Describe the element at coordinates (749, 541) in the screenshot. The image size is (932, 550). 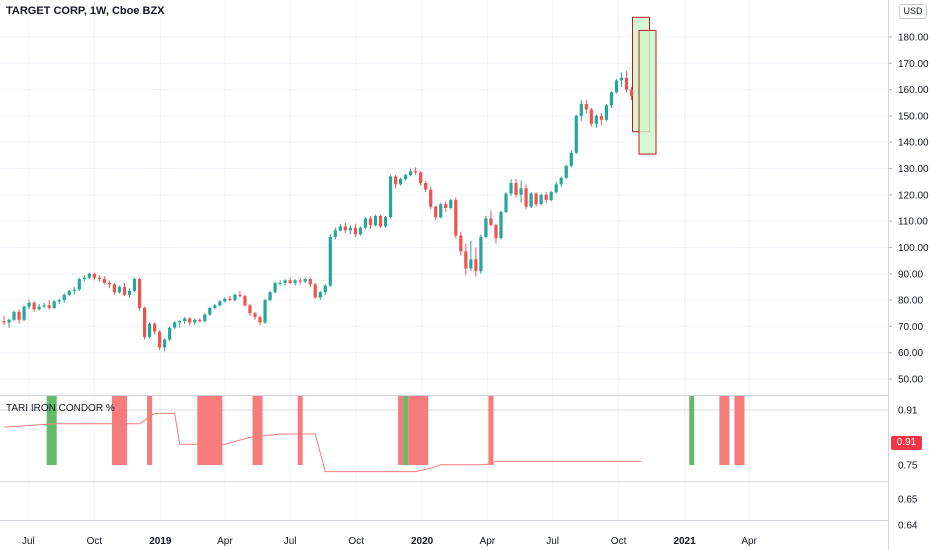
I see `x-tick-label: Apr` at that location.